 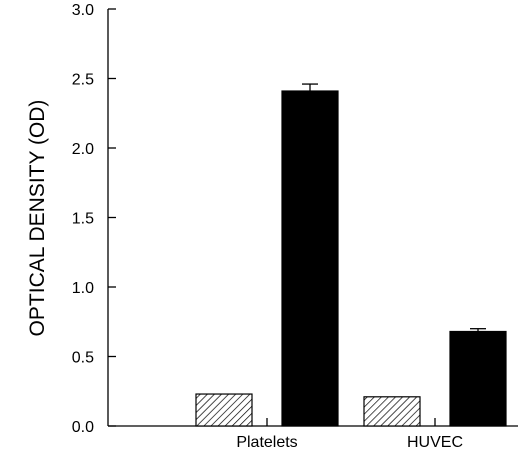 I want to click on bar-platelets-solid, so click(x=310, y=258).